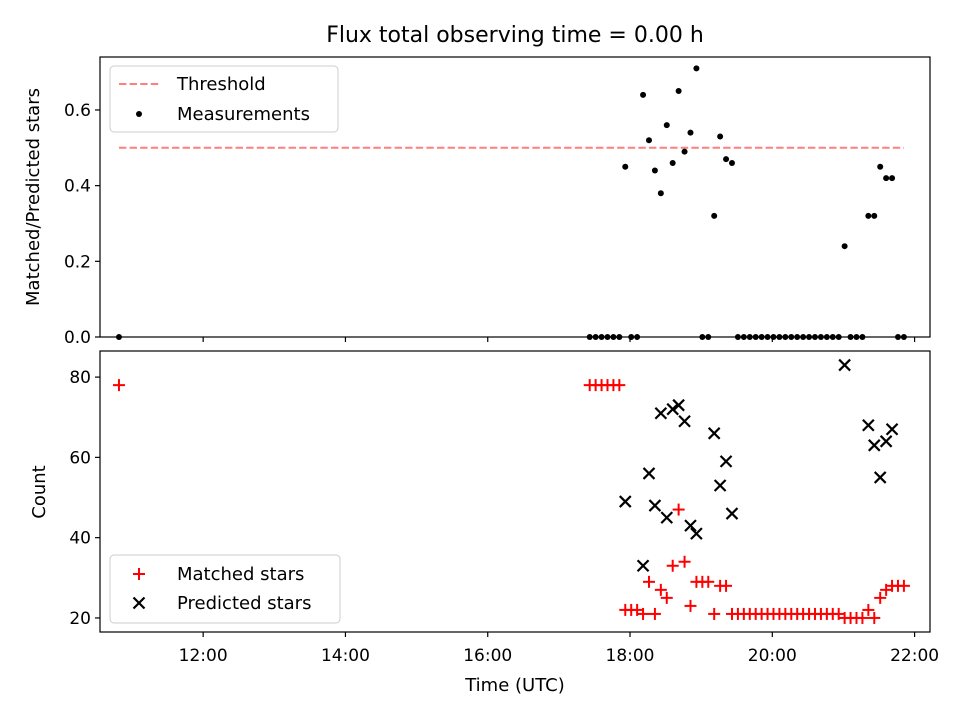 The width and height of the screenshot is (960, 720). I want to click on top-y-tick-label: 0.2, so click(77, 262).